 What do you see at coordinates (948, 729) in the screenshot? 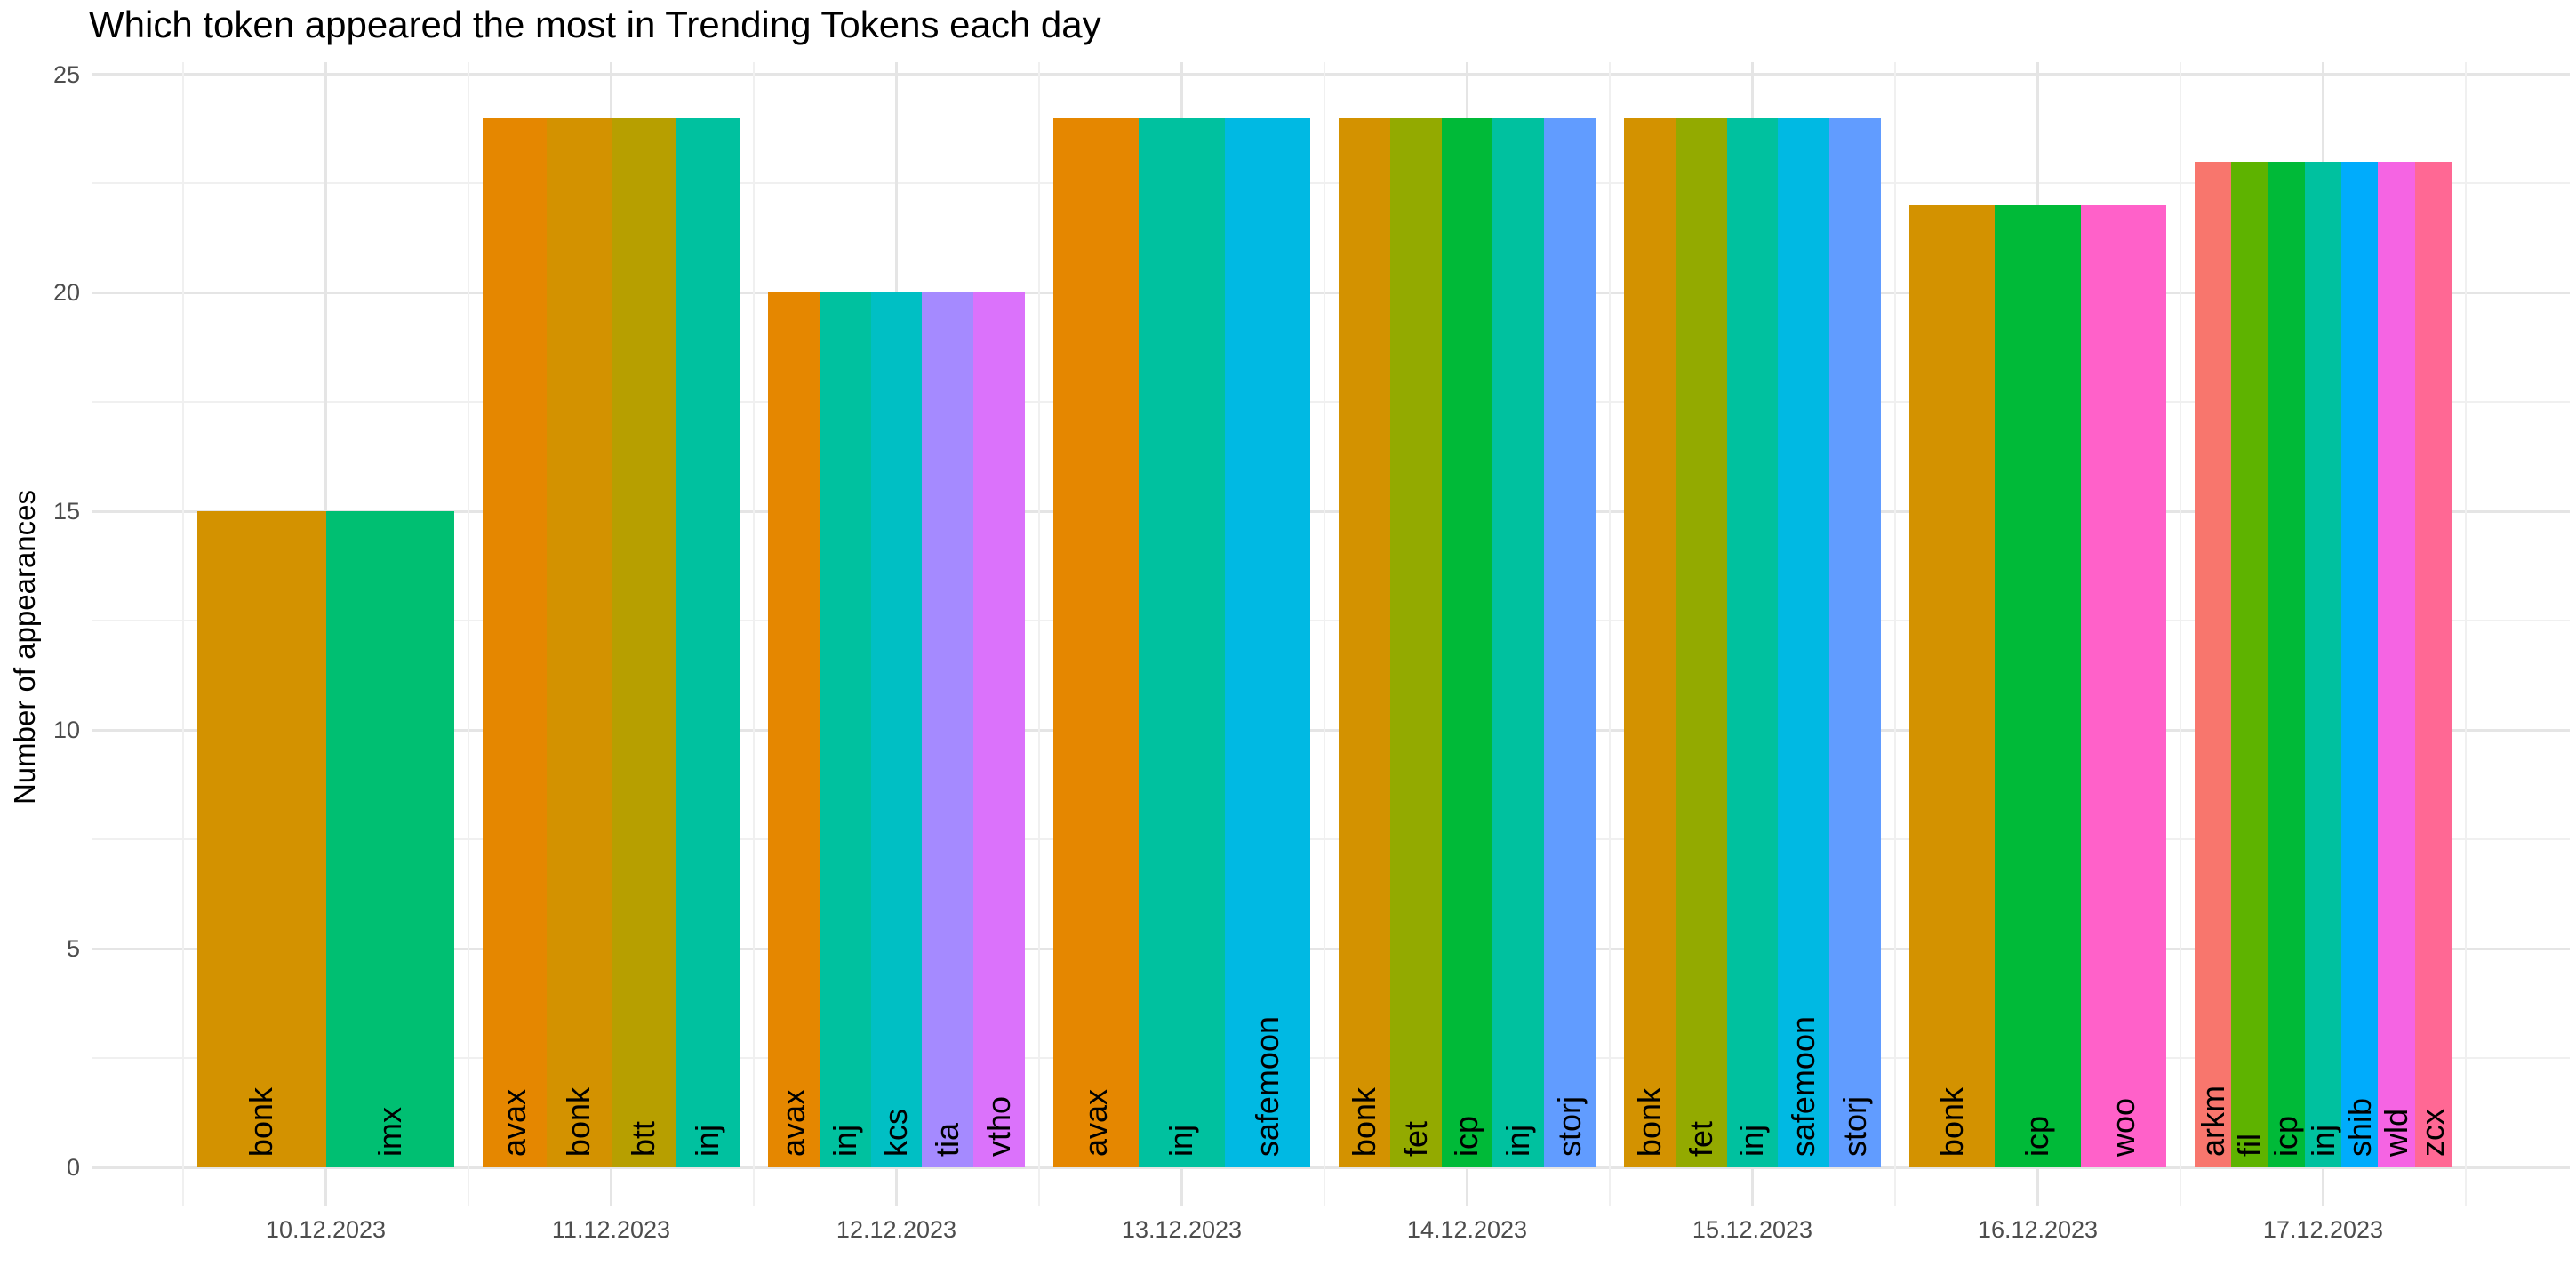
I see `bar: tia` at bounding box center [948, 729].